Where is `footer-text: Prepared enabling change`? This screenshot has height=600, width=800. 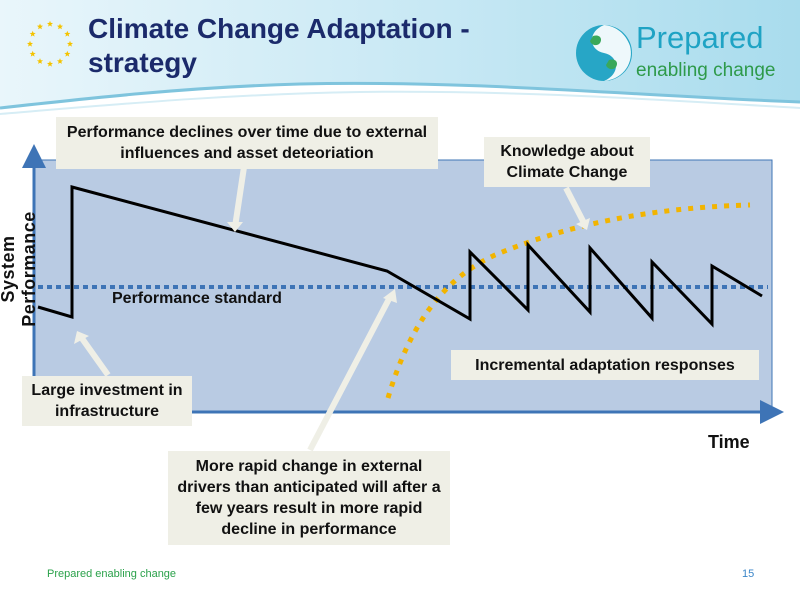 footer-text: Prepared enabling change is located at coordinates (112, 574).